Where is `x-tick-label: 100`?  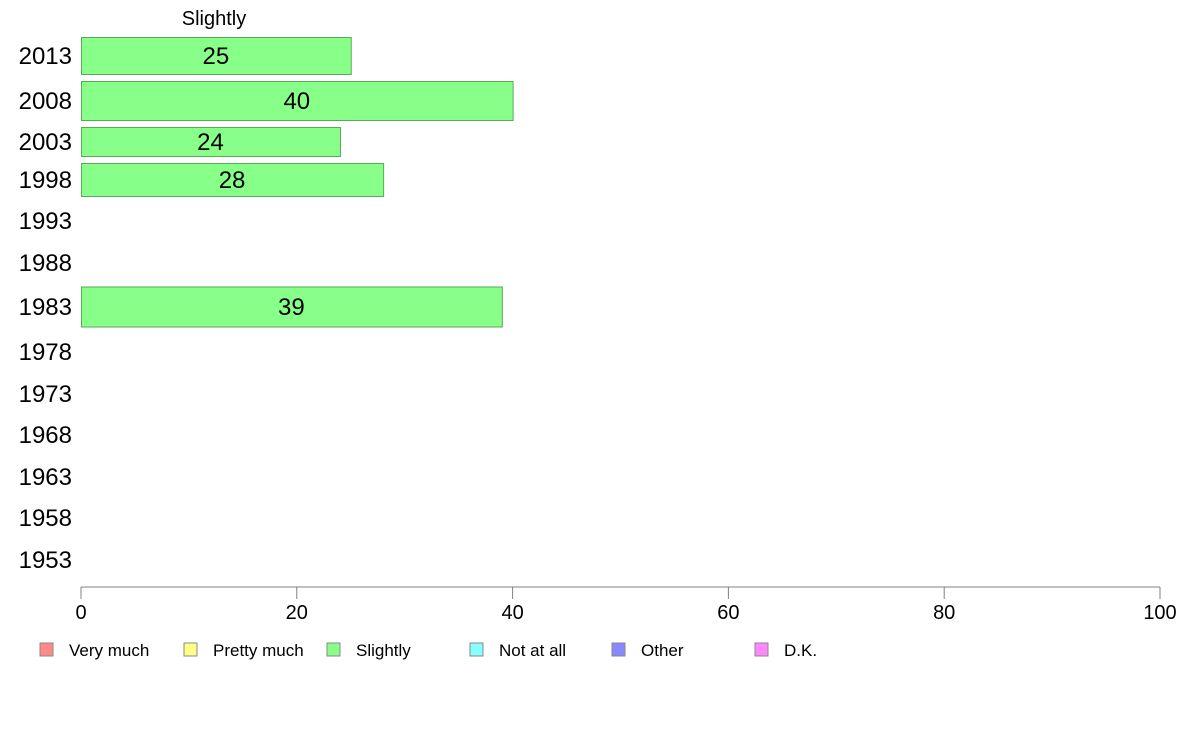
x-tick-label: 100 is located at coordinates (1159, 613).